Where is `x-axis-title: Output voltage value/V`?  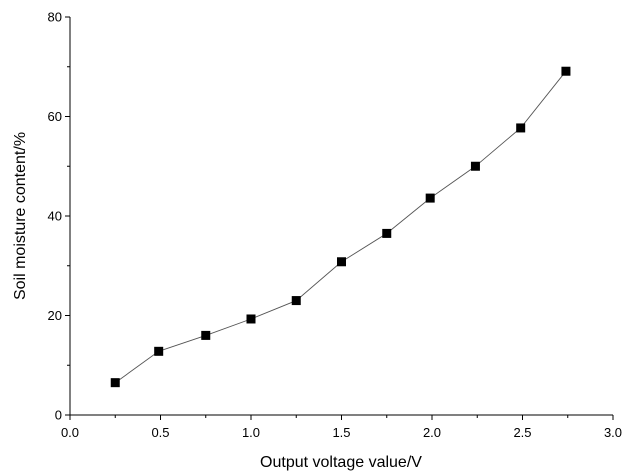
x-axis-title: Output voltage value/V is located at coordinates (341, 462).